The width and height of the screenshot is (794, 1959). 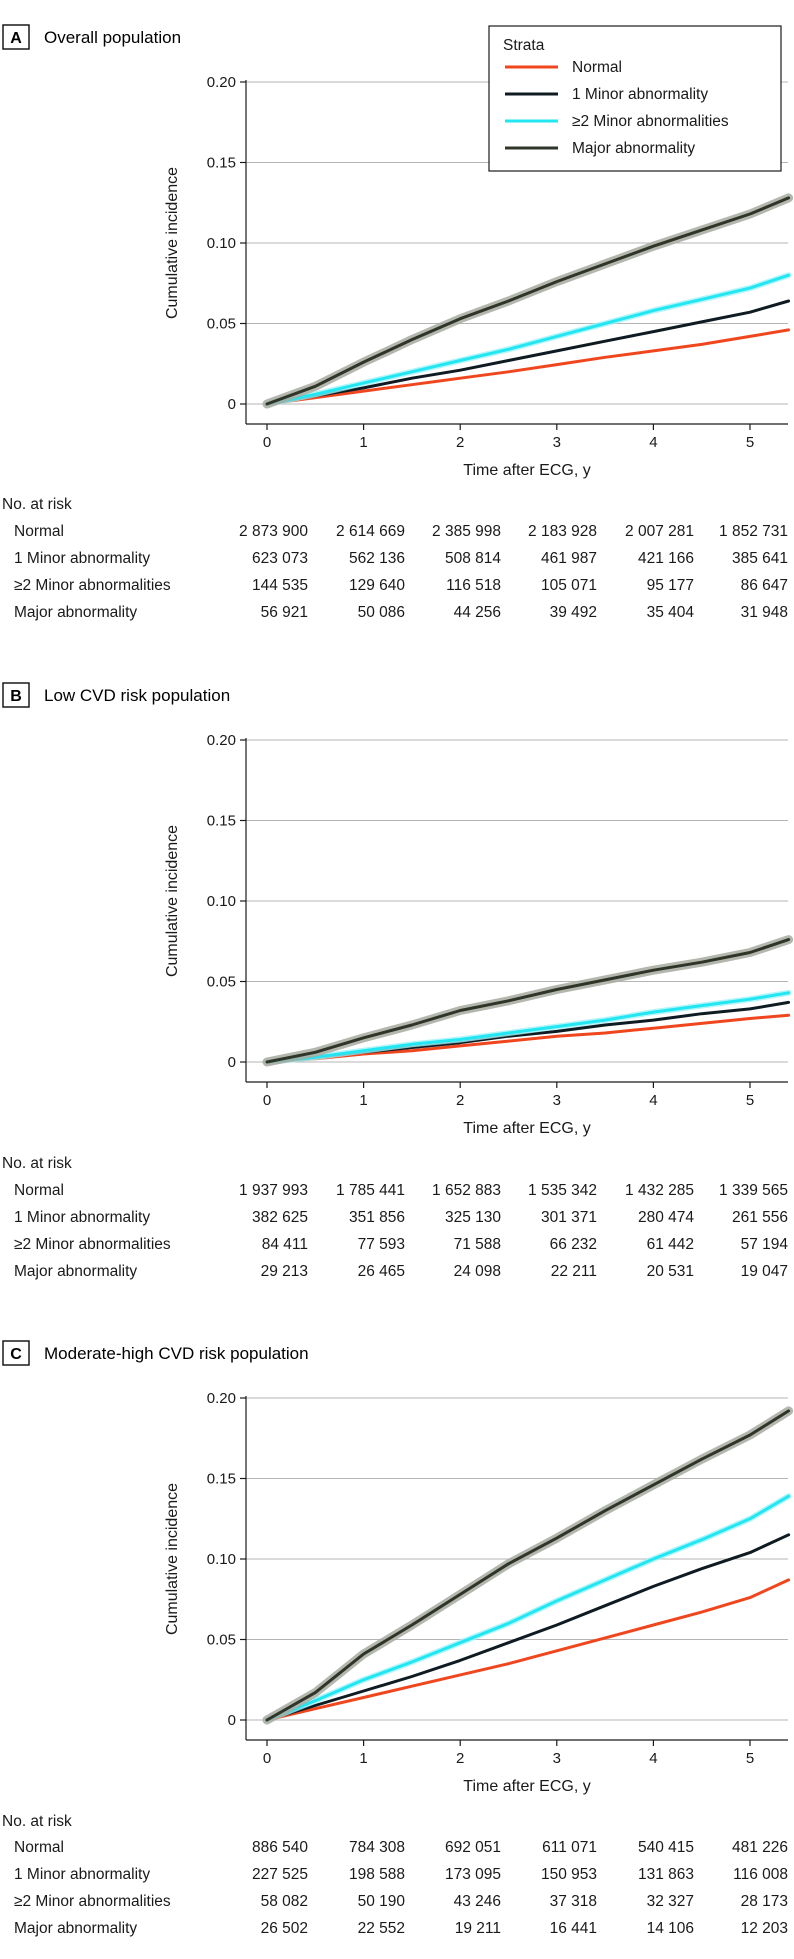 I want to click on at-risk-value: 28 173, so click(x=764, y=1901).